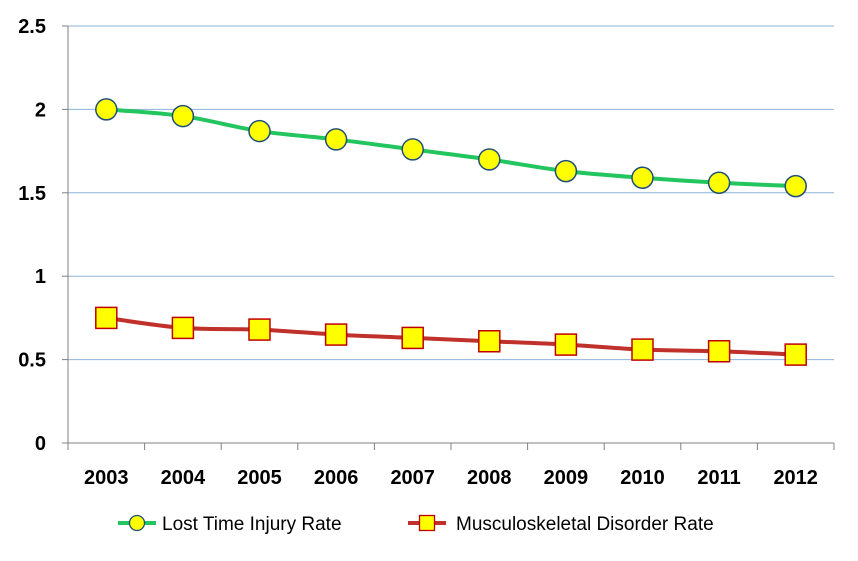  What do you see at coordinates (642, 478) in the screenshot?
I see `x-tick-label: 2010` at bounding box center [642, 478].